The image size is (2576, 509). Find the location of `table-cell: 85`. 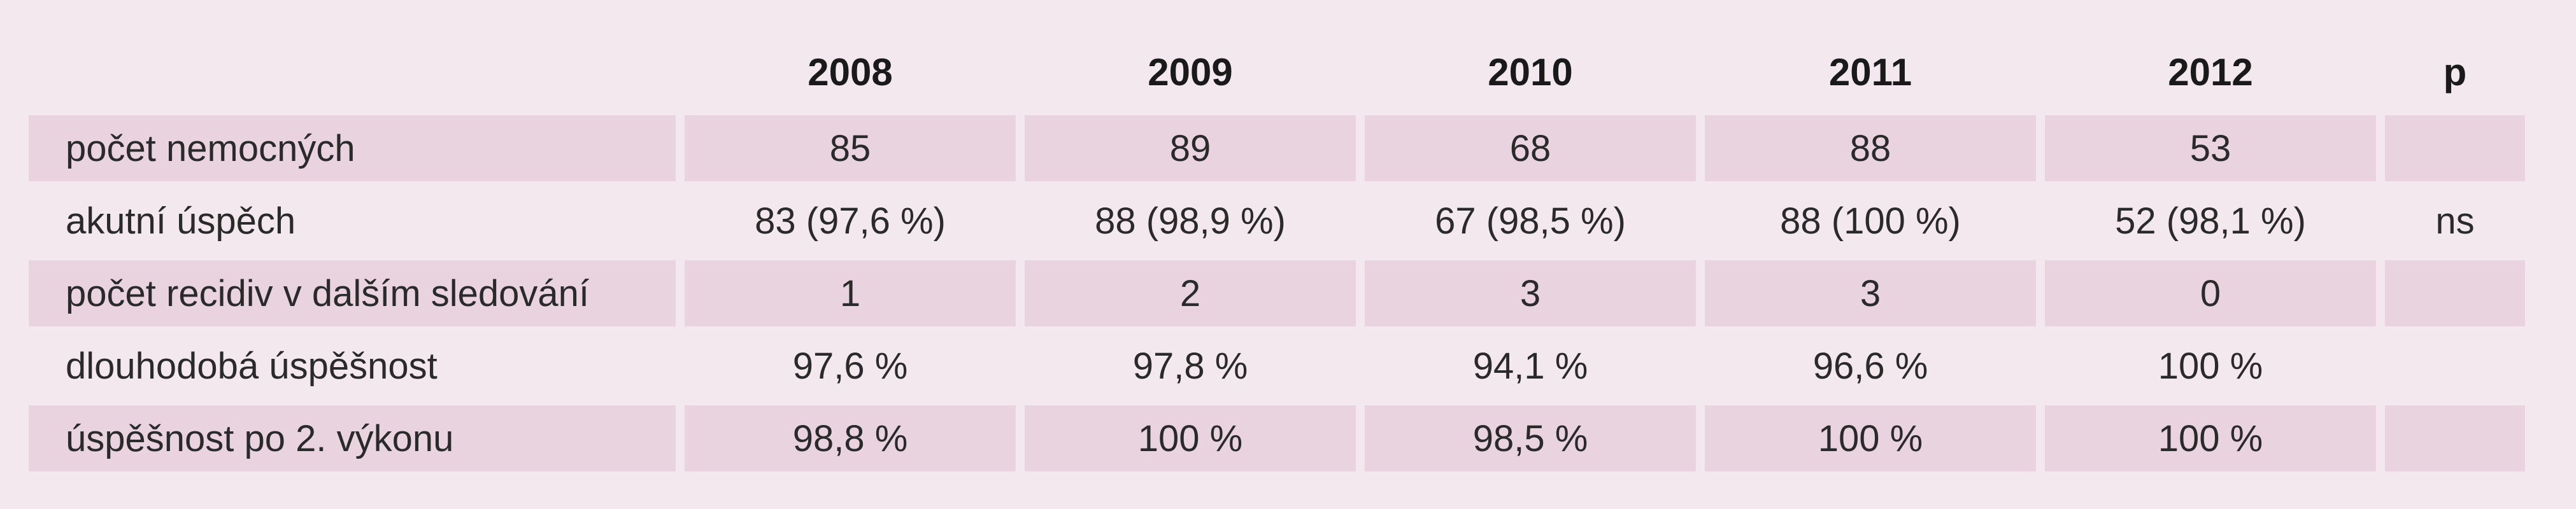

table-cell: 85 is located at coordinates (851, 148).